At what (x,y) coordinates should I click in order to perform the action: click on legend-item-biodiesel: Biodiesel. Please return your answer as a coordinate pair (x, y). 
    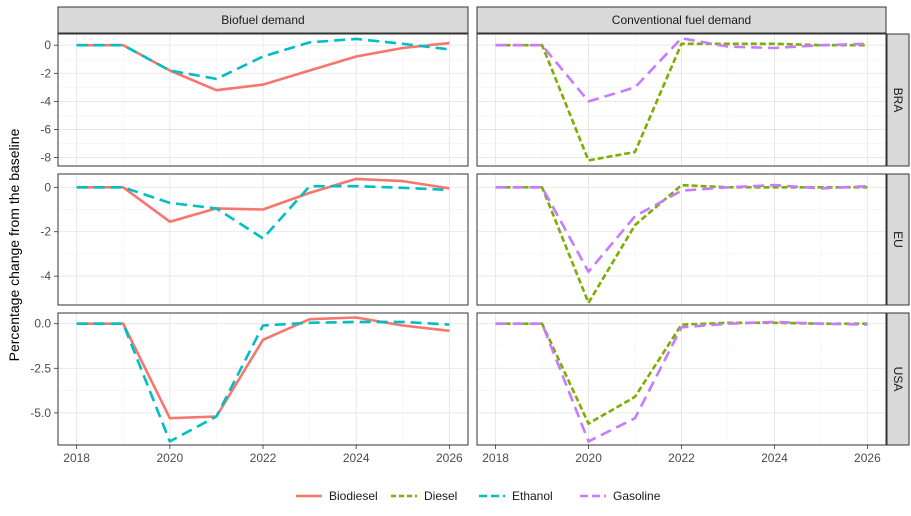
    Looking at the image, I should click on (337, 496).